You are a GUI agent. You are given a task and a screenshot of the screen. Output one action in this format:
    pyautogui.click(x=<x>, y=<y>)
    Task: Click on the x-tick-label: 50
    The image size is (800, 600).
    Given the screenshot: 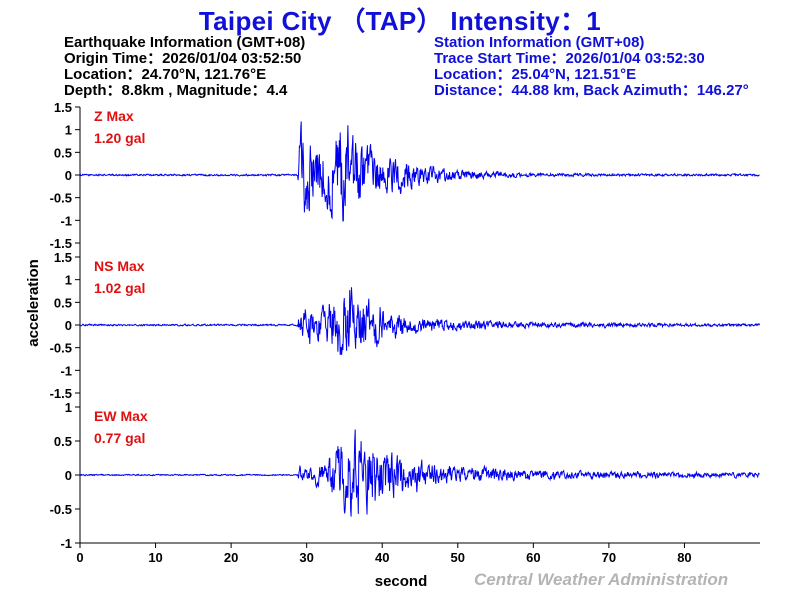 What is the action you would take?
    pyautogui.click(x=458, y=557)
    